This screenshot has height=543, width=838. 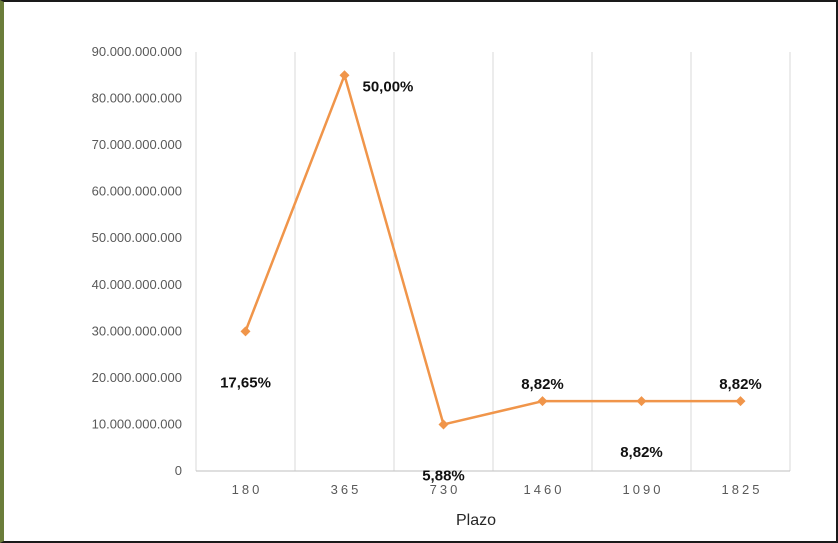 What do you see at coordinates (137, 98) in the screenshot?
I see `y-tick-label: 80.000.000.000` at bounding box center [137, 98].